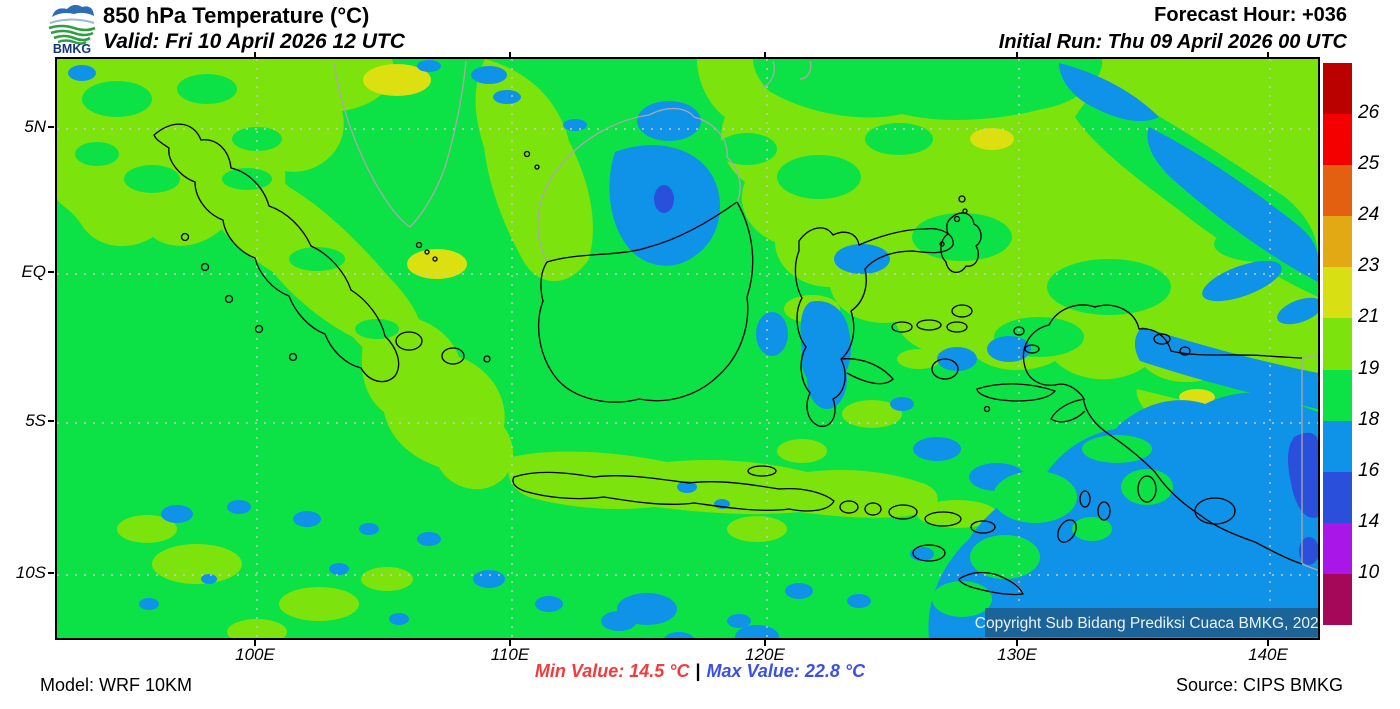  I want to click on logo-cloud, so click(73, 10).